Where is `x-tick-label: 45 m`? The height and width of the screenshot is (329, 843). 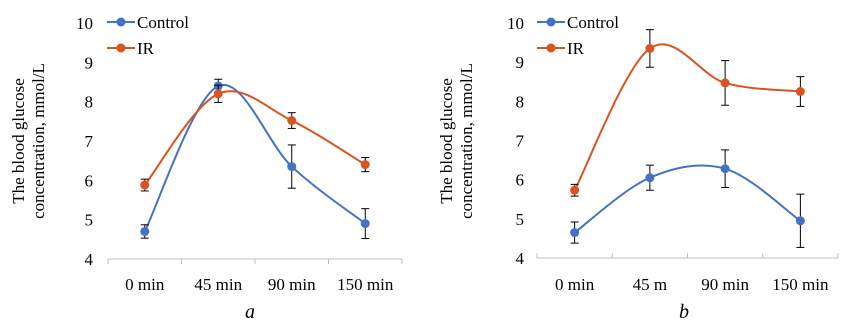
x-tick-label: 45 m is located at coordinates (650, 284).